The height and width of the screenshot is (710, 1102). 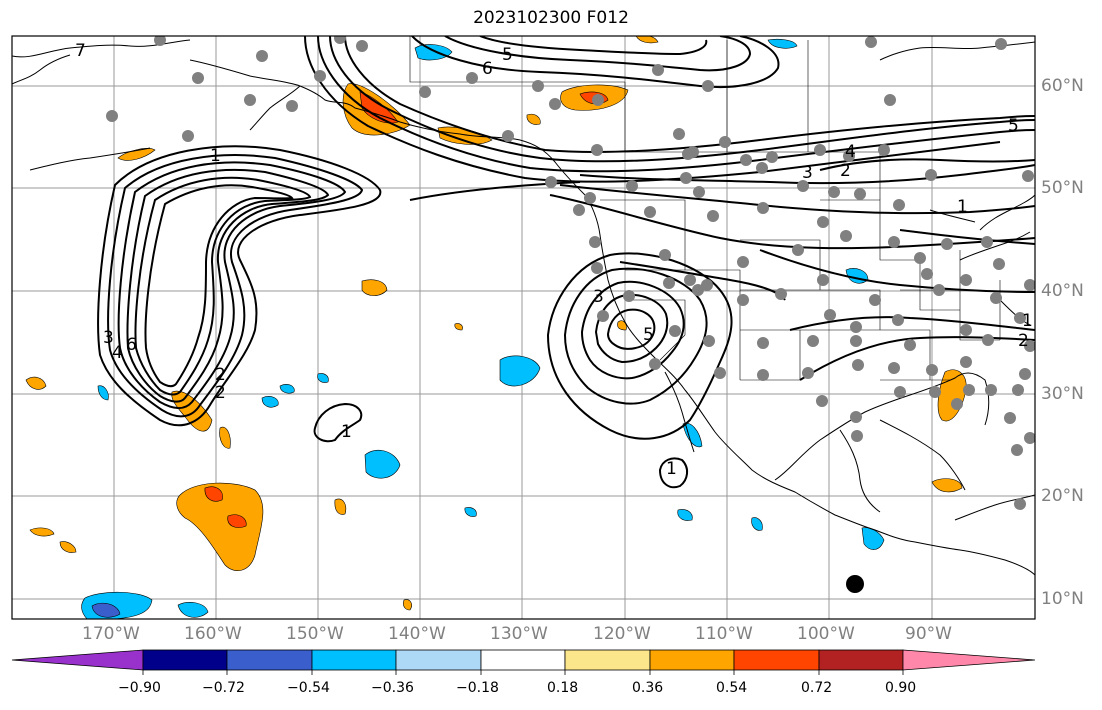 What do you see at coordinates (477, 688) in the screenshot?
I see `colorbar-tick-label: −0.18` at bounding box center [477, 688].